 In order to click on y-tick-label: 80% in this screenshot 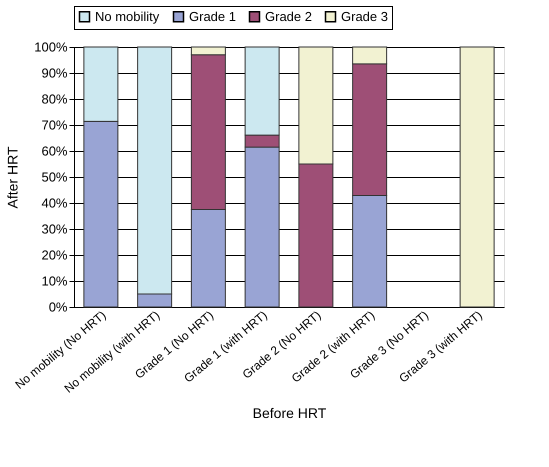, I will do `click(54, 99)`.